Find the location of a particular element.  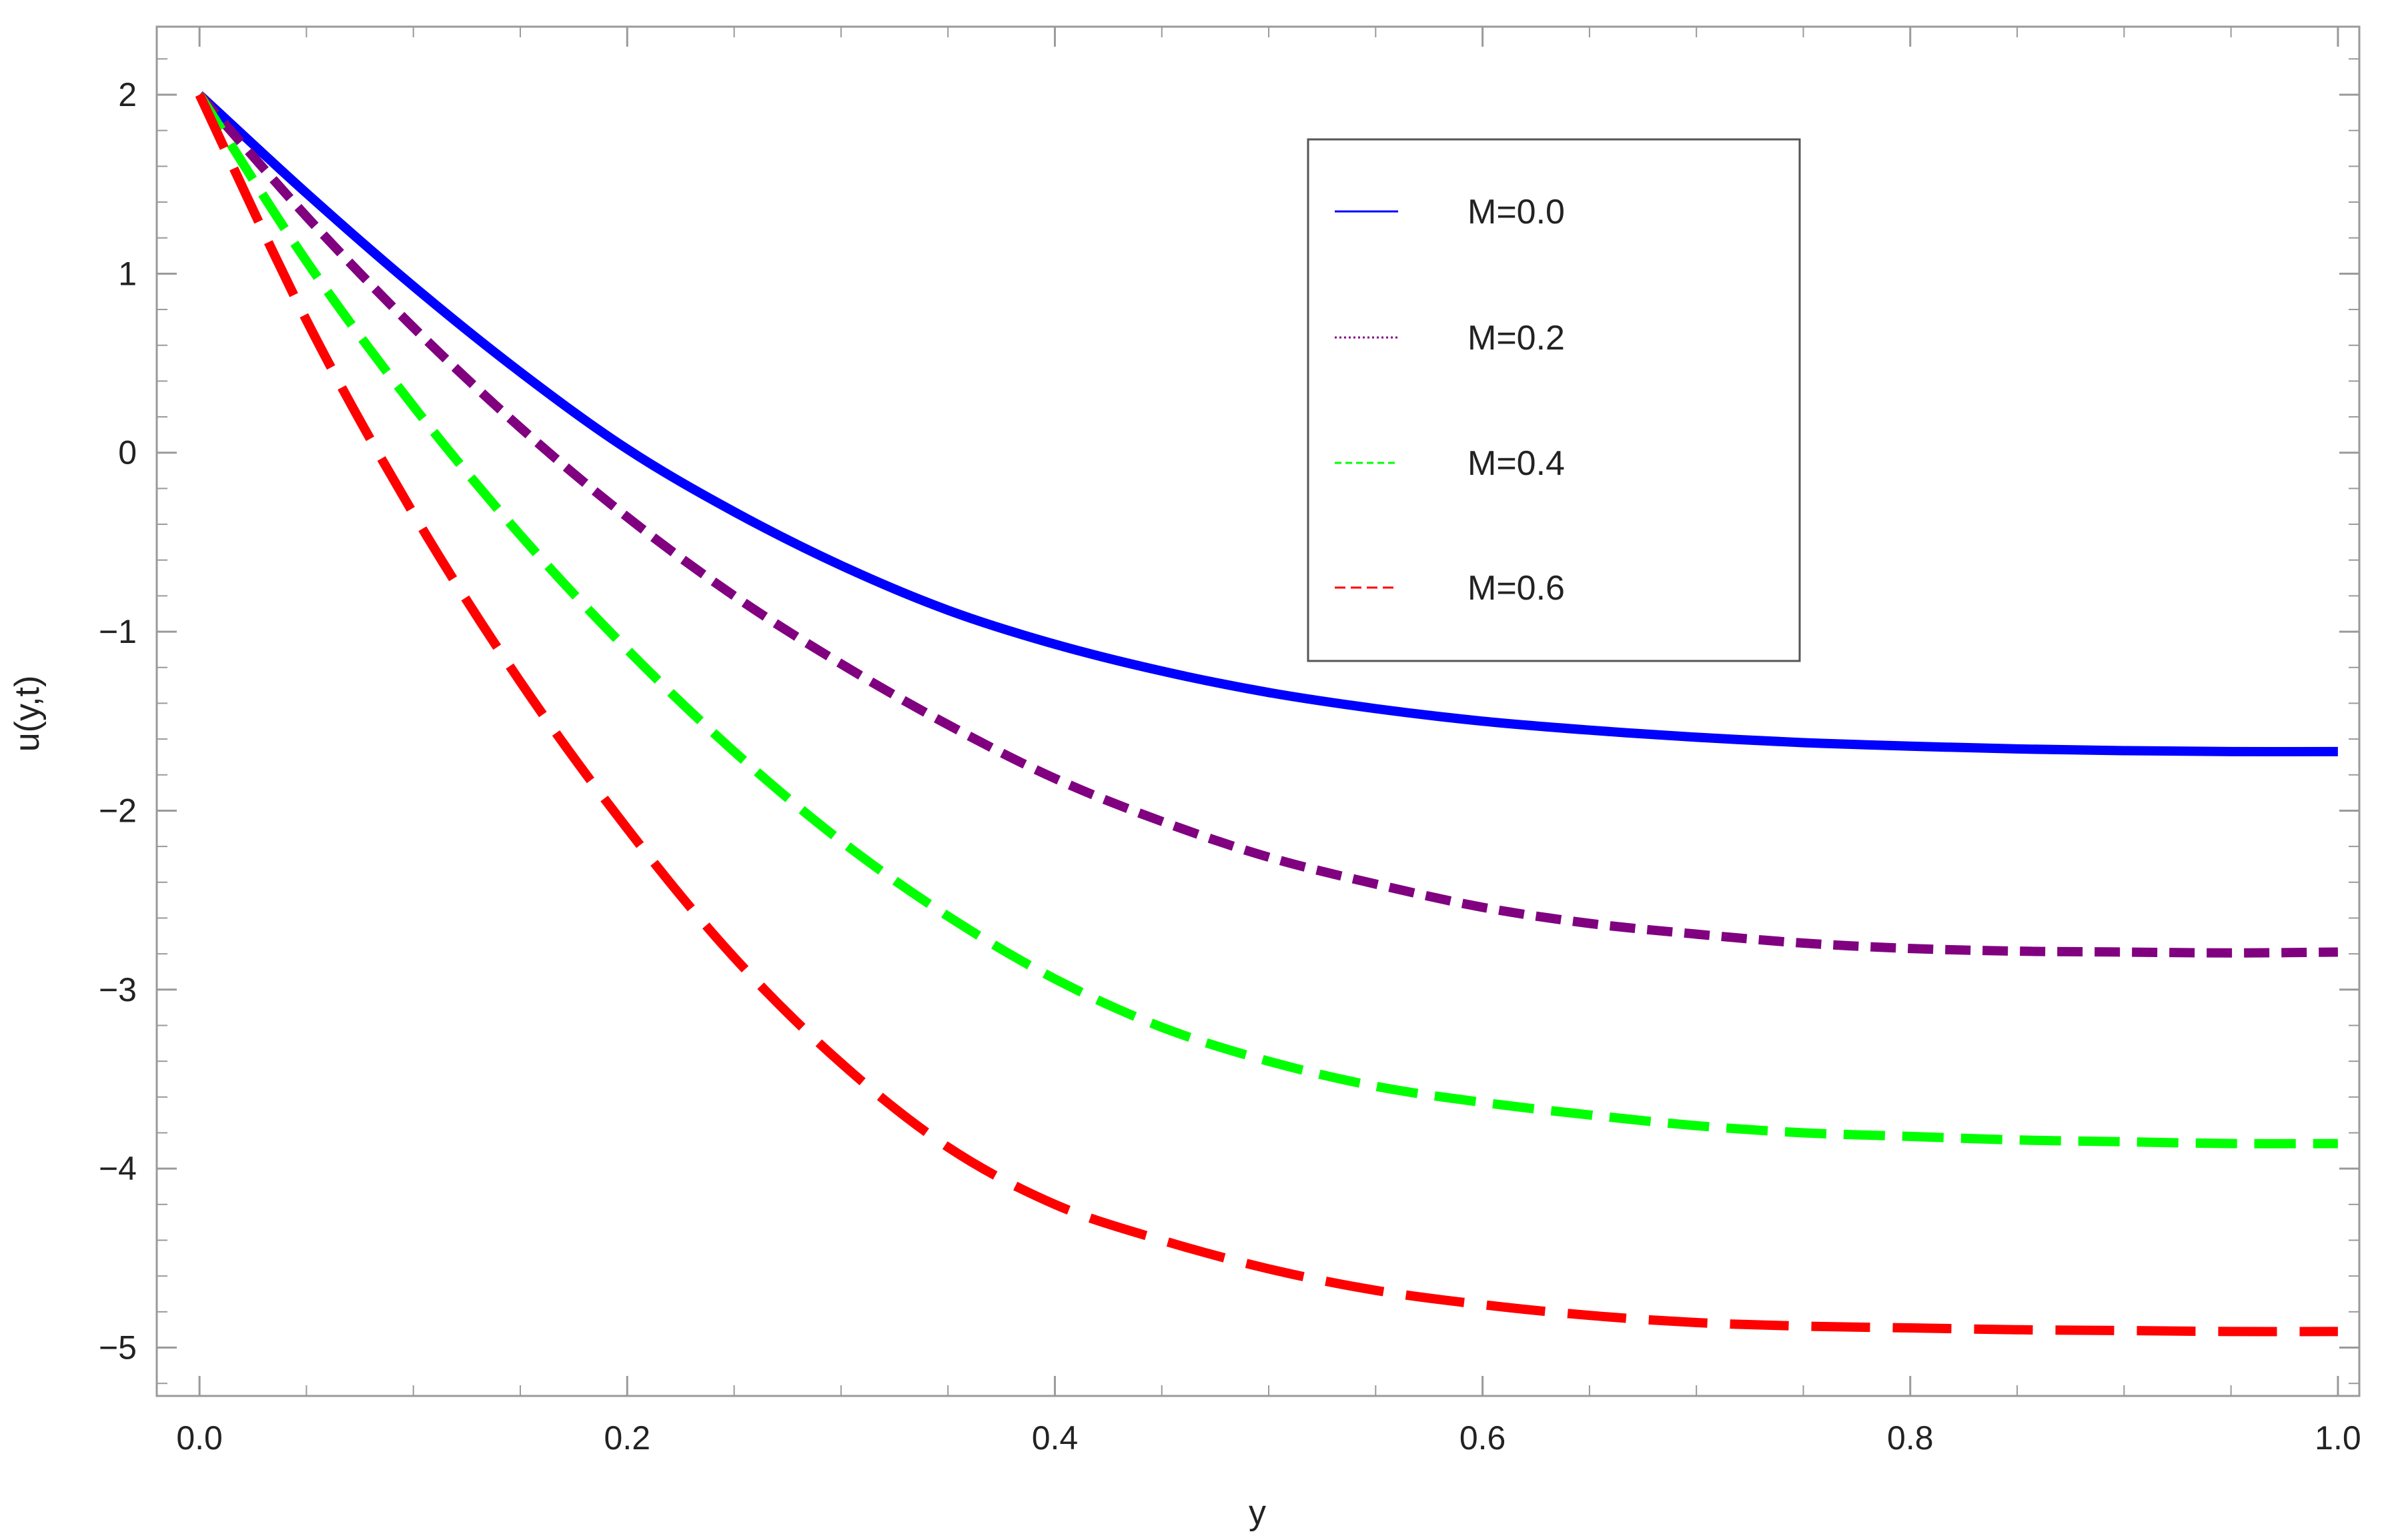

y-tick-label: −5 is located at coordinates (118, 1348).